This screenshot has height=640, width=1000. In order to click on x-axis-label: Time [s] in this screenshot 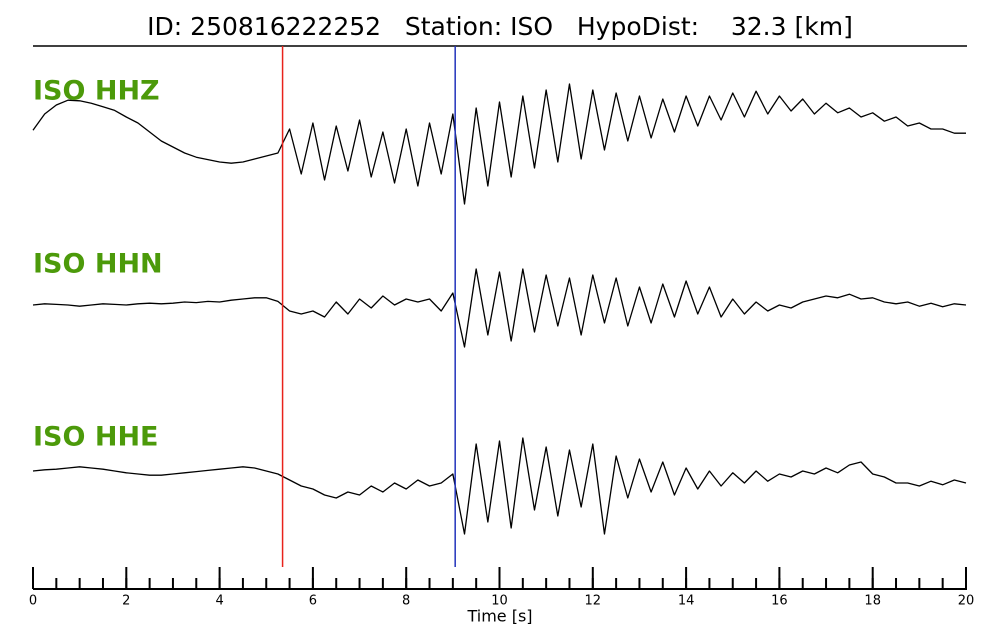, I will do `click(499, 616)`.